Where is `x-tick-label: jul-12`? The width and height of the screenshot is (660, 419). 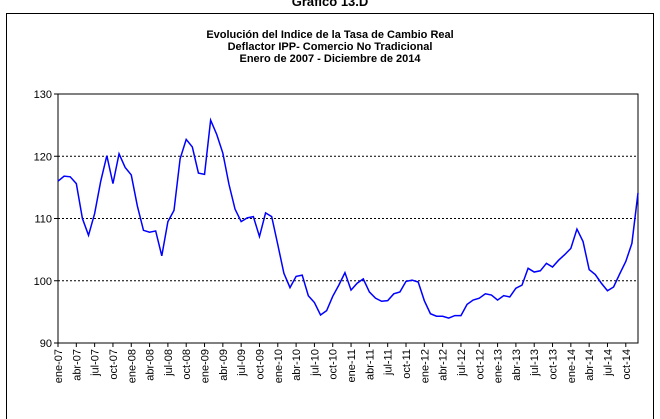 x-tick-label: jul-12 is located at coordinates (462, 363).